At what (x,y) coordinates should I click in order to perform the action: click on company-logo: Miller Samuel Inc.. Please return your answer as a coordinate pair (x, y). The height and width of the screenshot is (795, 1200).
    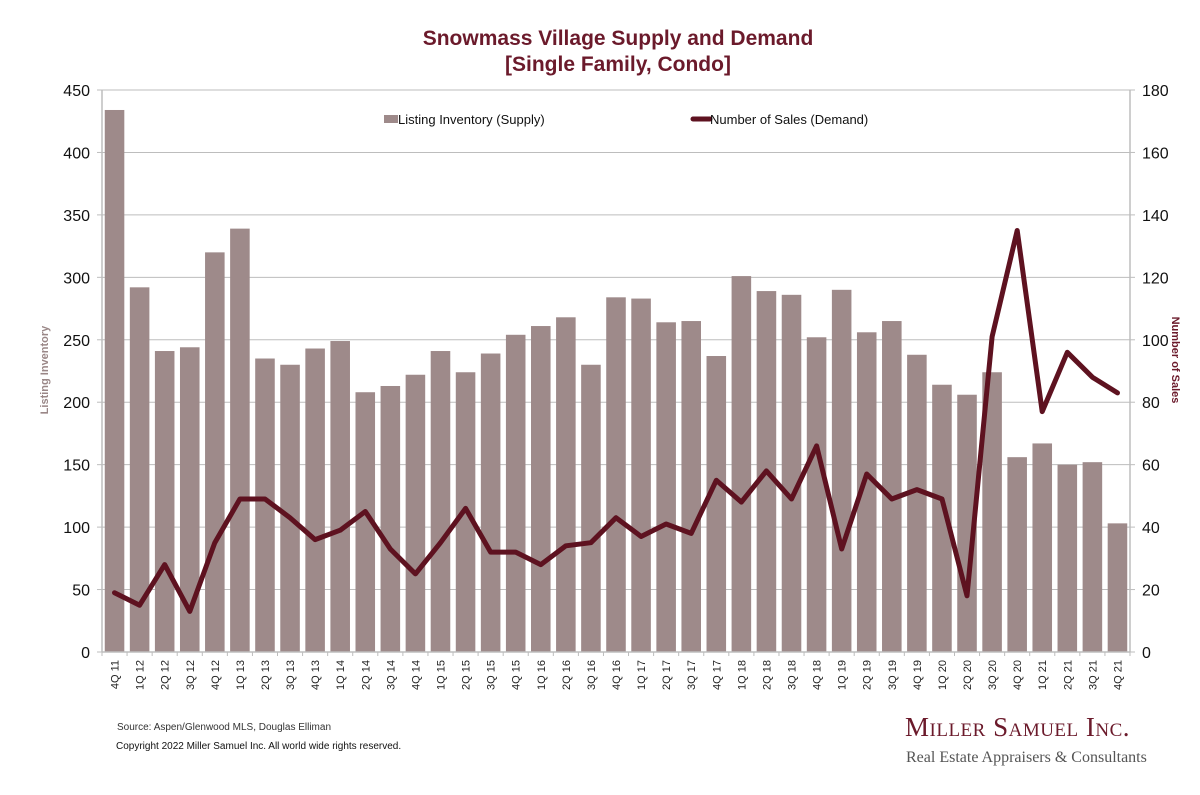
    Looking at the image, I should click on (1018, 727).